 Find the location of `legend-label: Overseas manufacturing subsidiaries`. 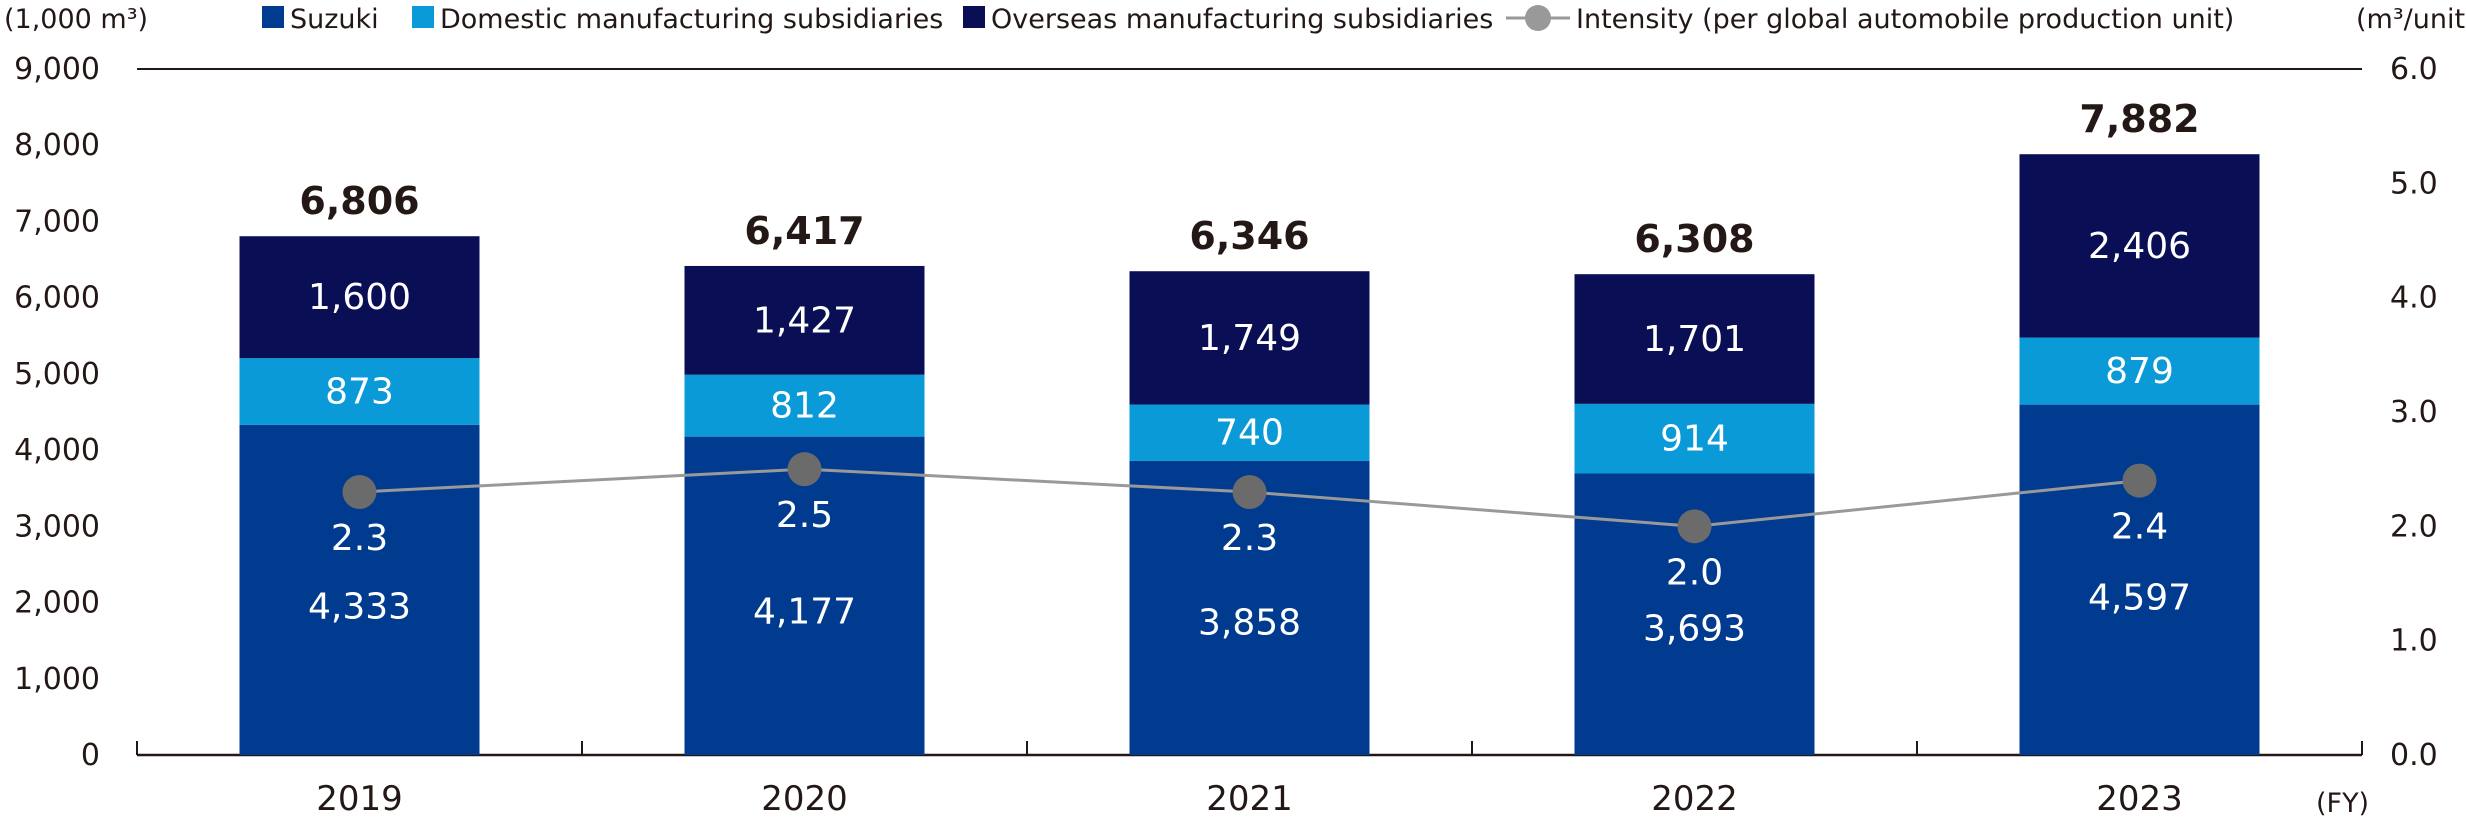

legend-label: Overseas manufacturing subsidiaries is located at coordinates (1242, 19).